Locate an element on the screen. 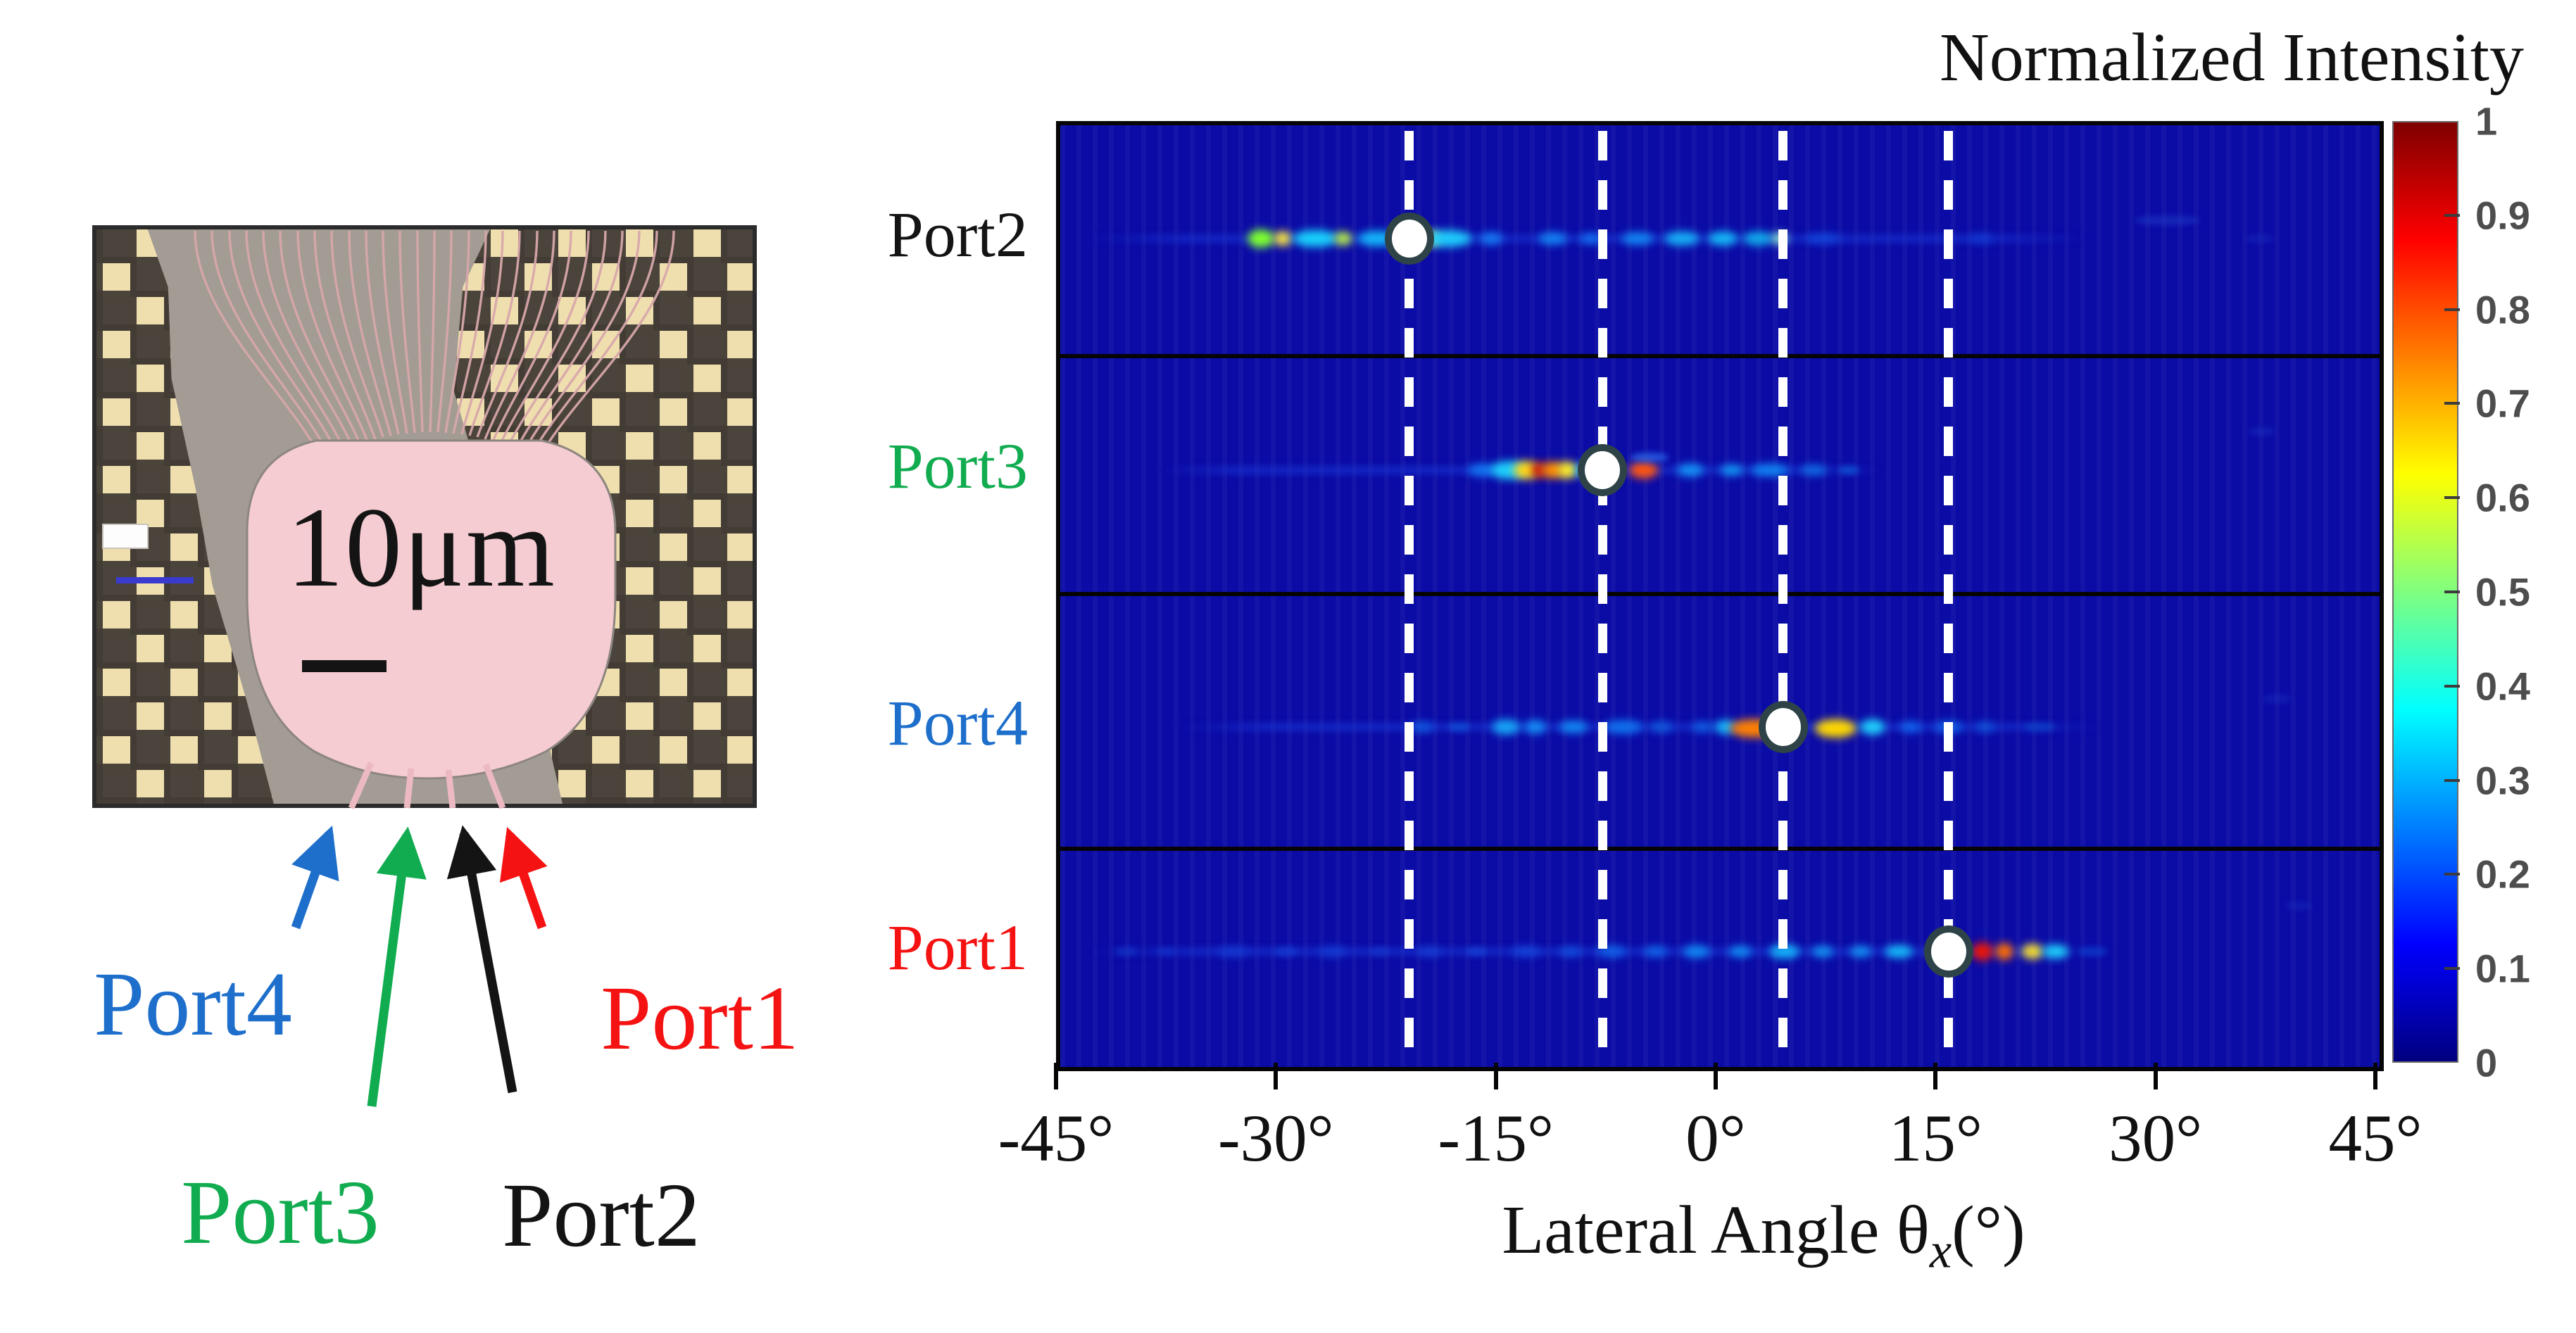 The height and width of the screenshot is (1333, 2576). arrow-port1 is located at coordinates (523, 878).